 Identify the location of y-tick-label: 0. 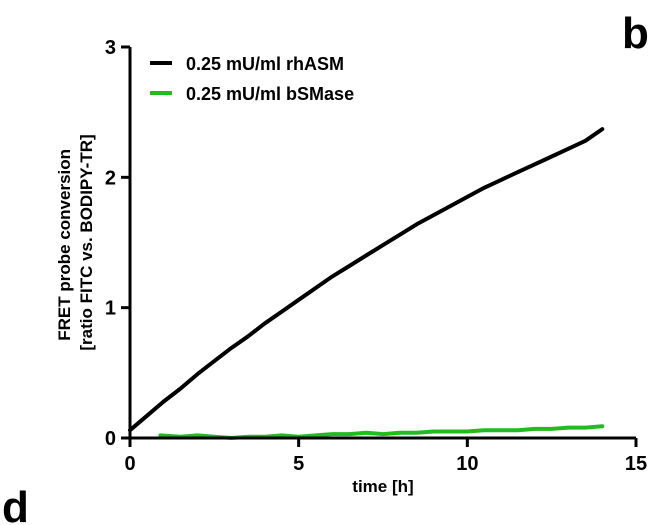
(110, 439).